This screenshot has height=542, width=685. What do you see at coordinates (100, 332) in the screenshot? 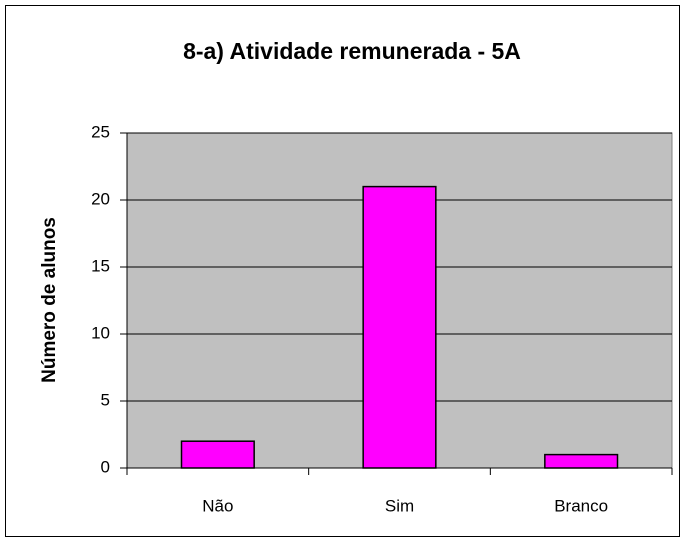
I see `y-tick-label: 10` at bounding box center [100, 332].